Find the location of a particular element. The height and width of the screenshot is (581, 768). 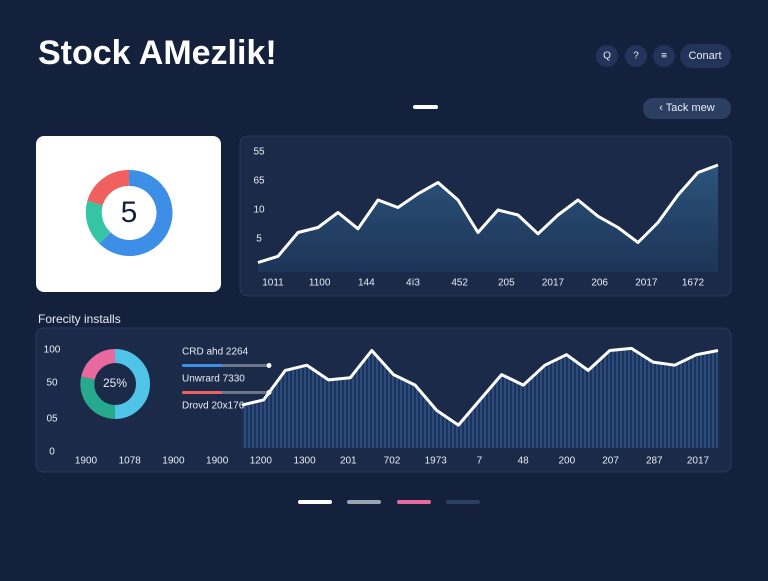

y-tick-label: 10 is located at coordinates (259, 210).